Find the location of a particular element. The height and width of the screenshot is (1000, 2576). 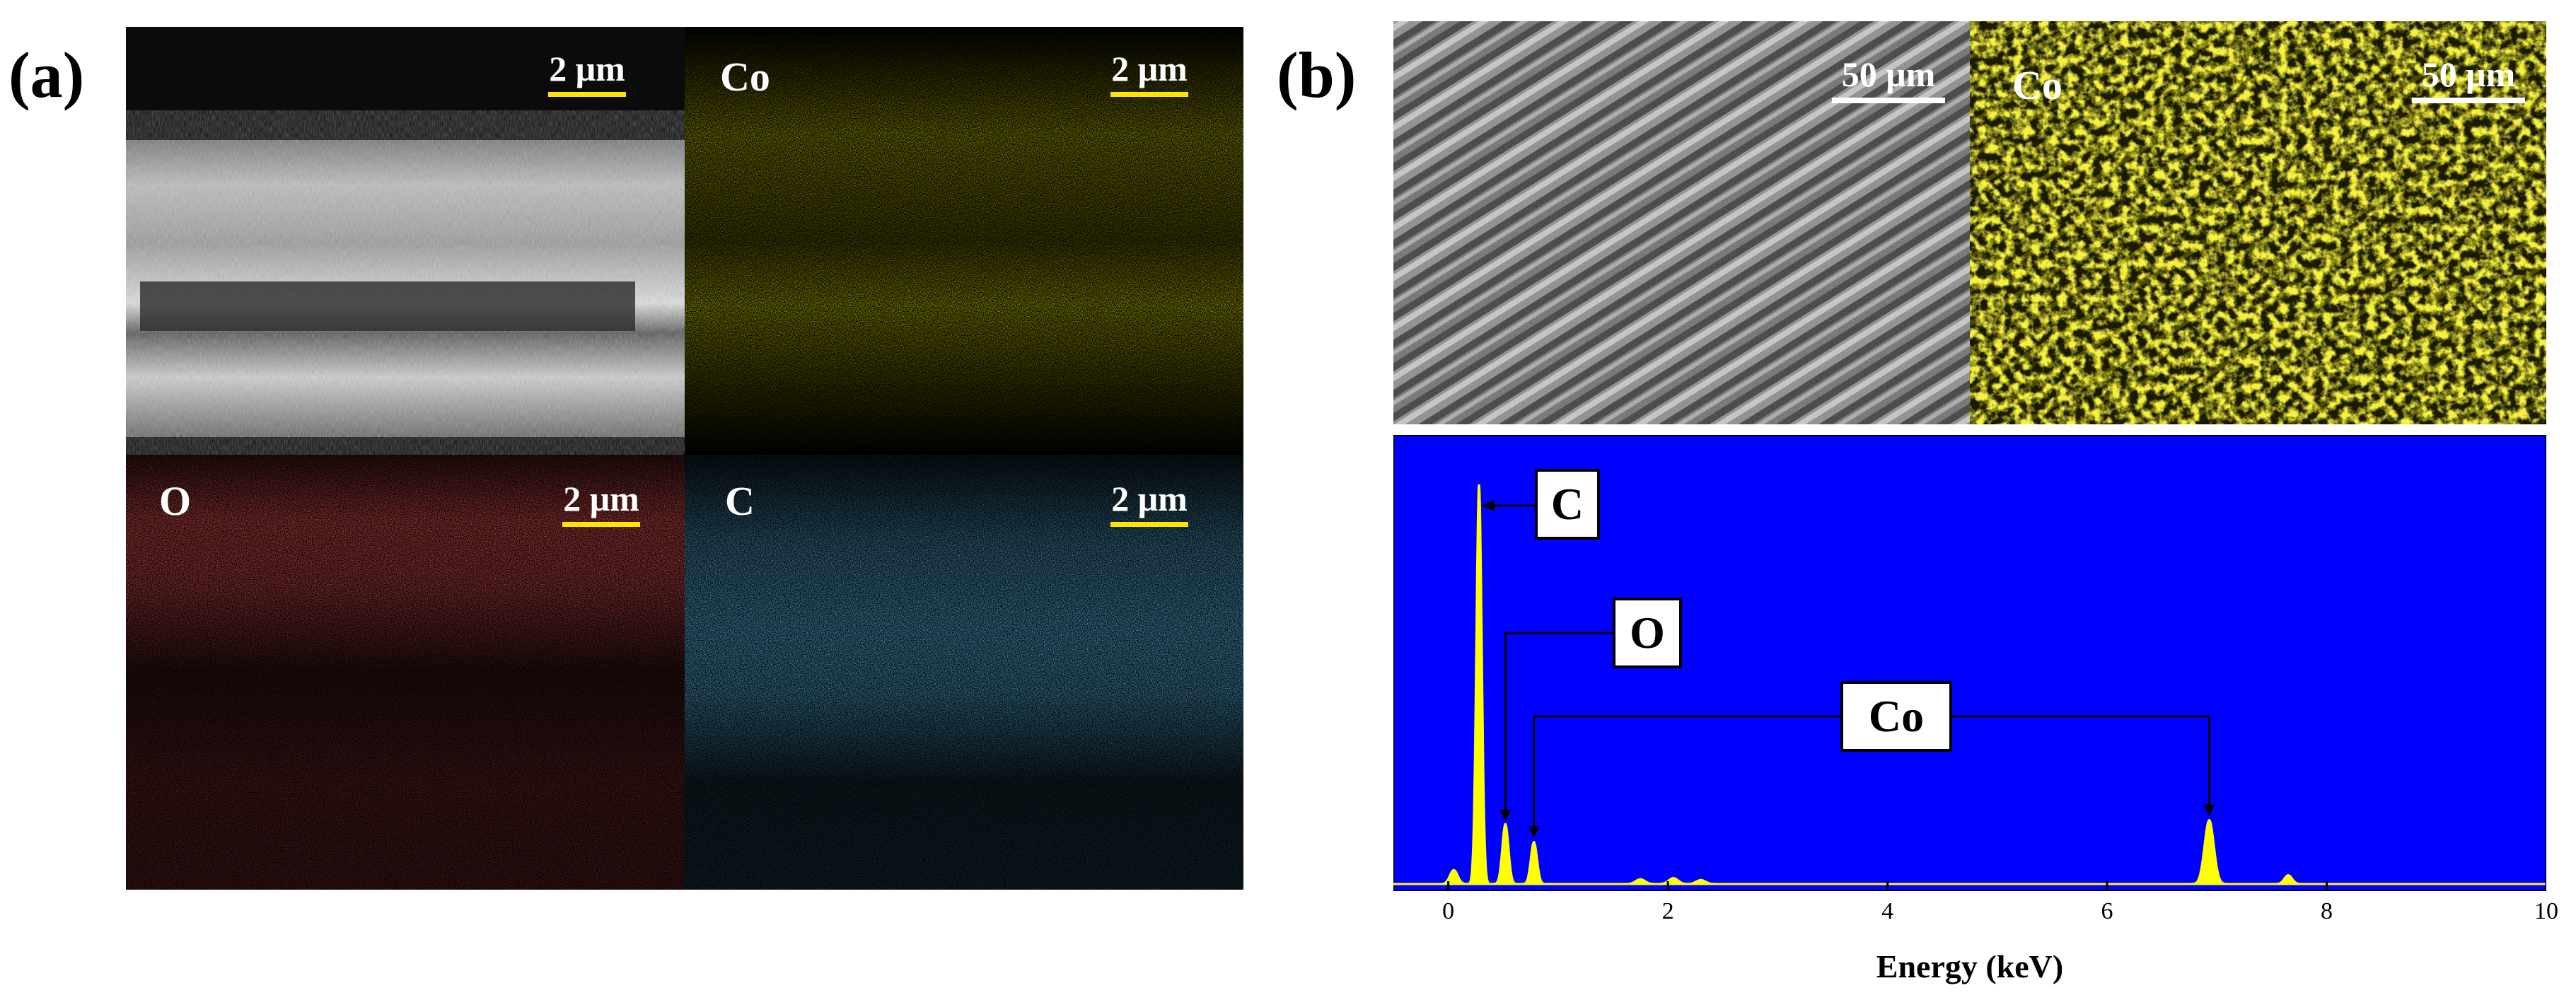

co-map-b is located at coordinates (2258, 222).